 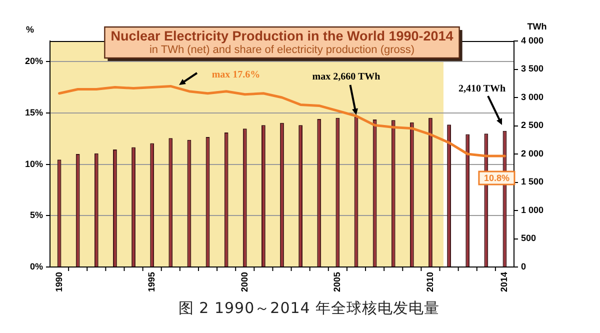 What do you see at coordinates (33, 112) in the screenshot?
I see `y-tick-label: 15%` at bounding box center [33, 112].